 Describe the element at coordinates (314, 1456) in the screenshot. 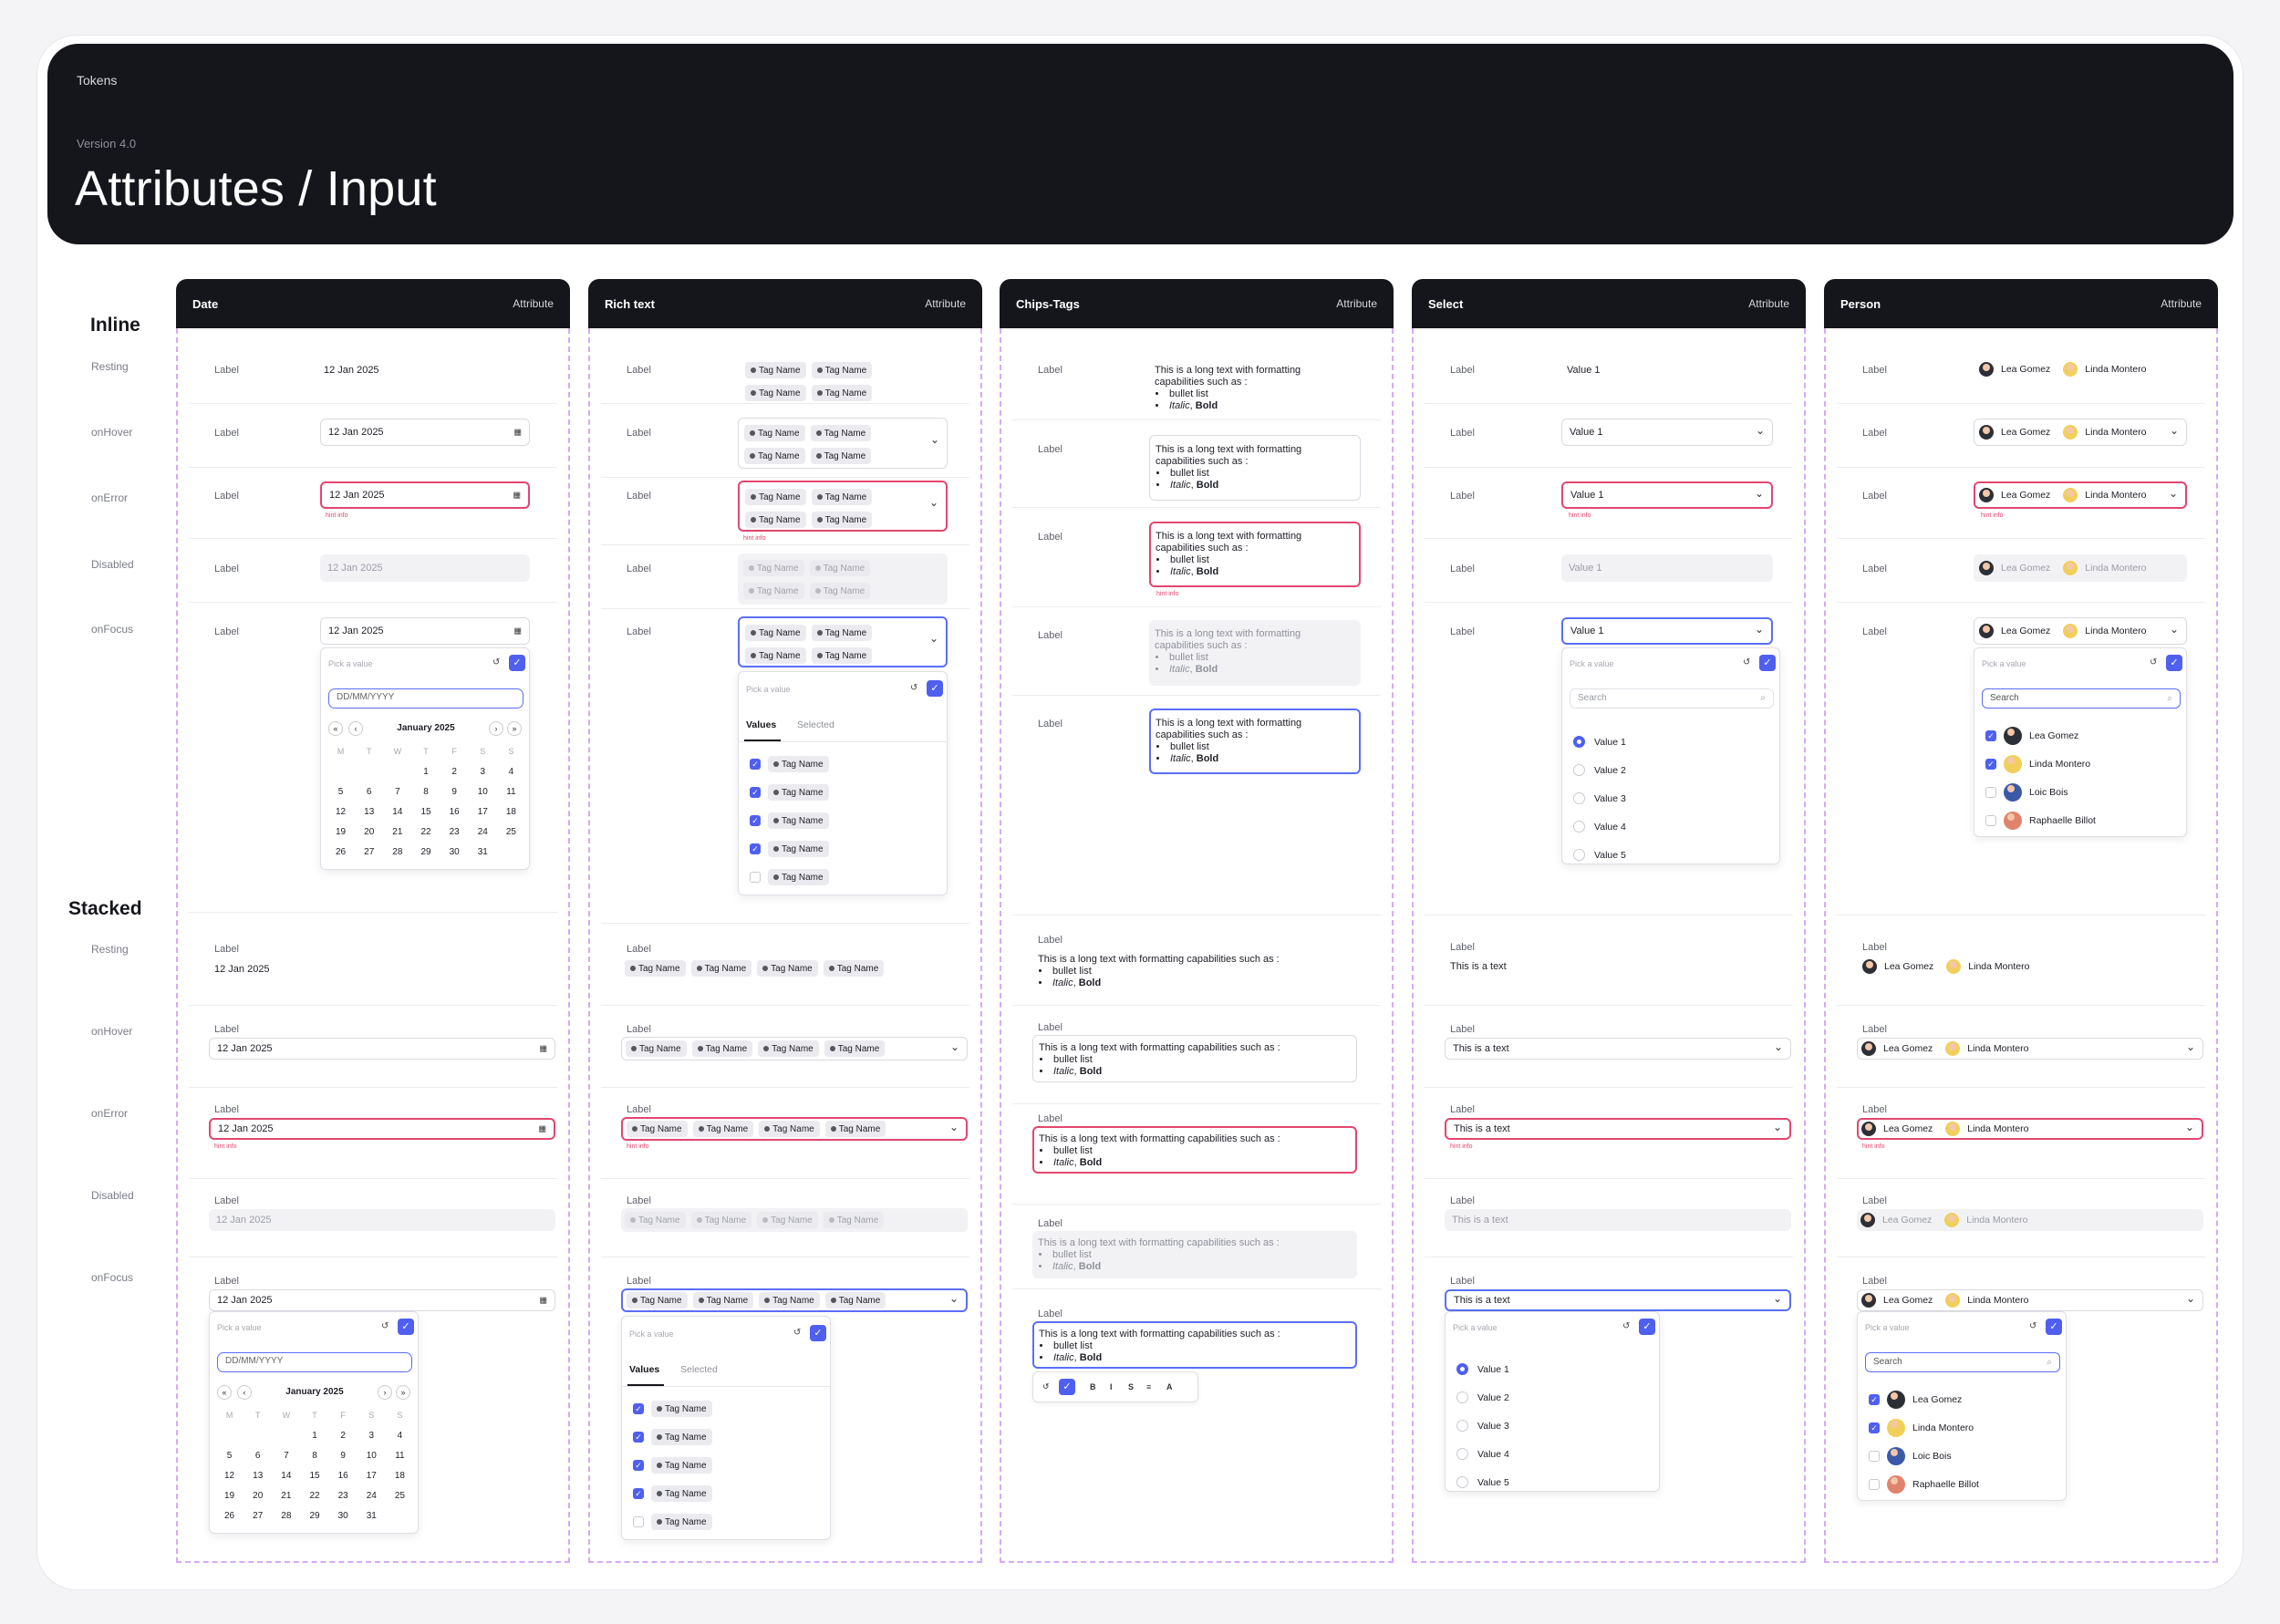

I see `calendar-day: 8` at that location.